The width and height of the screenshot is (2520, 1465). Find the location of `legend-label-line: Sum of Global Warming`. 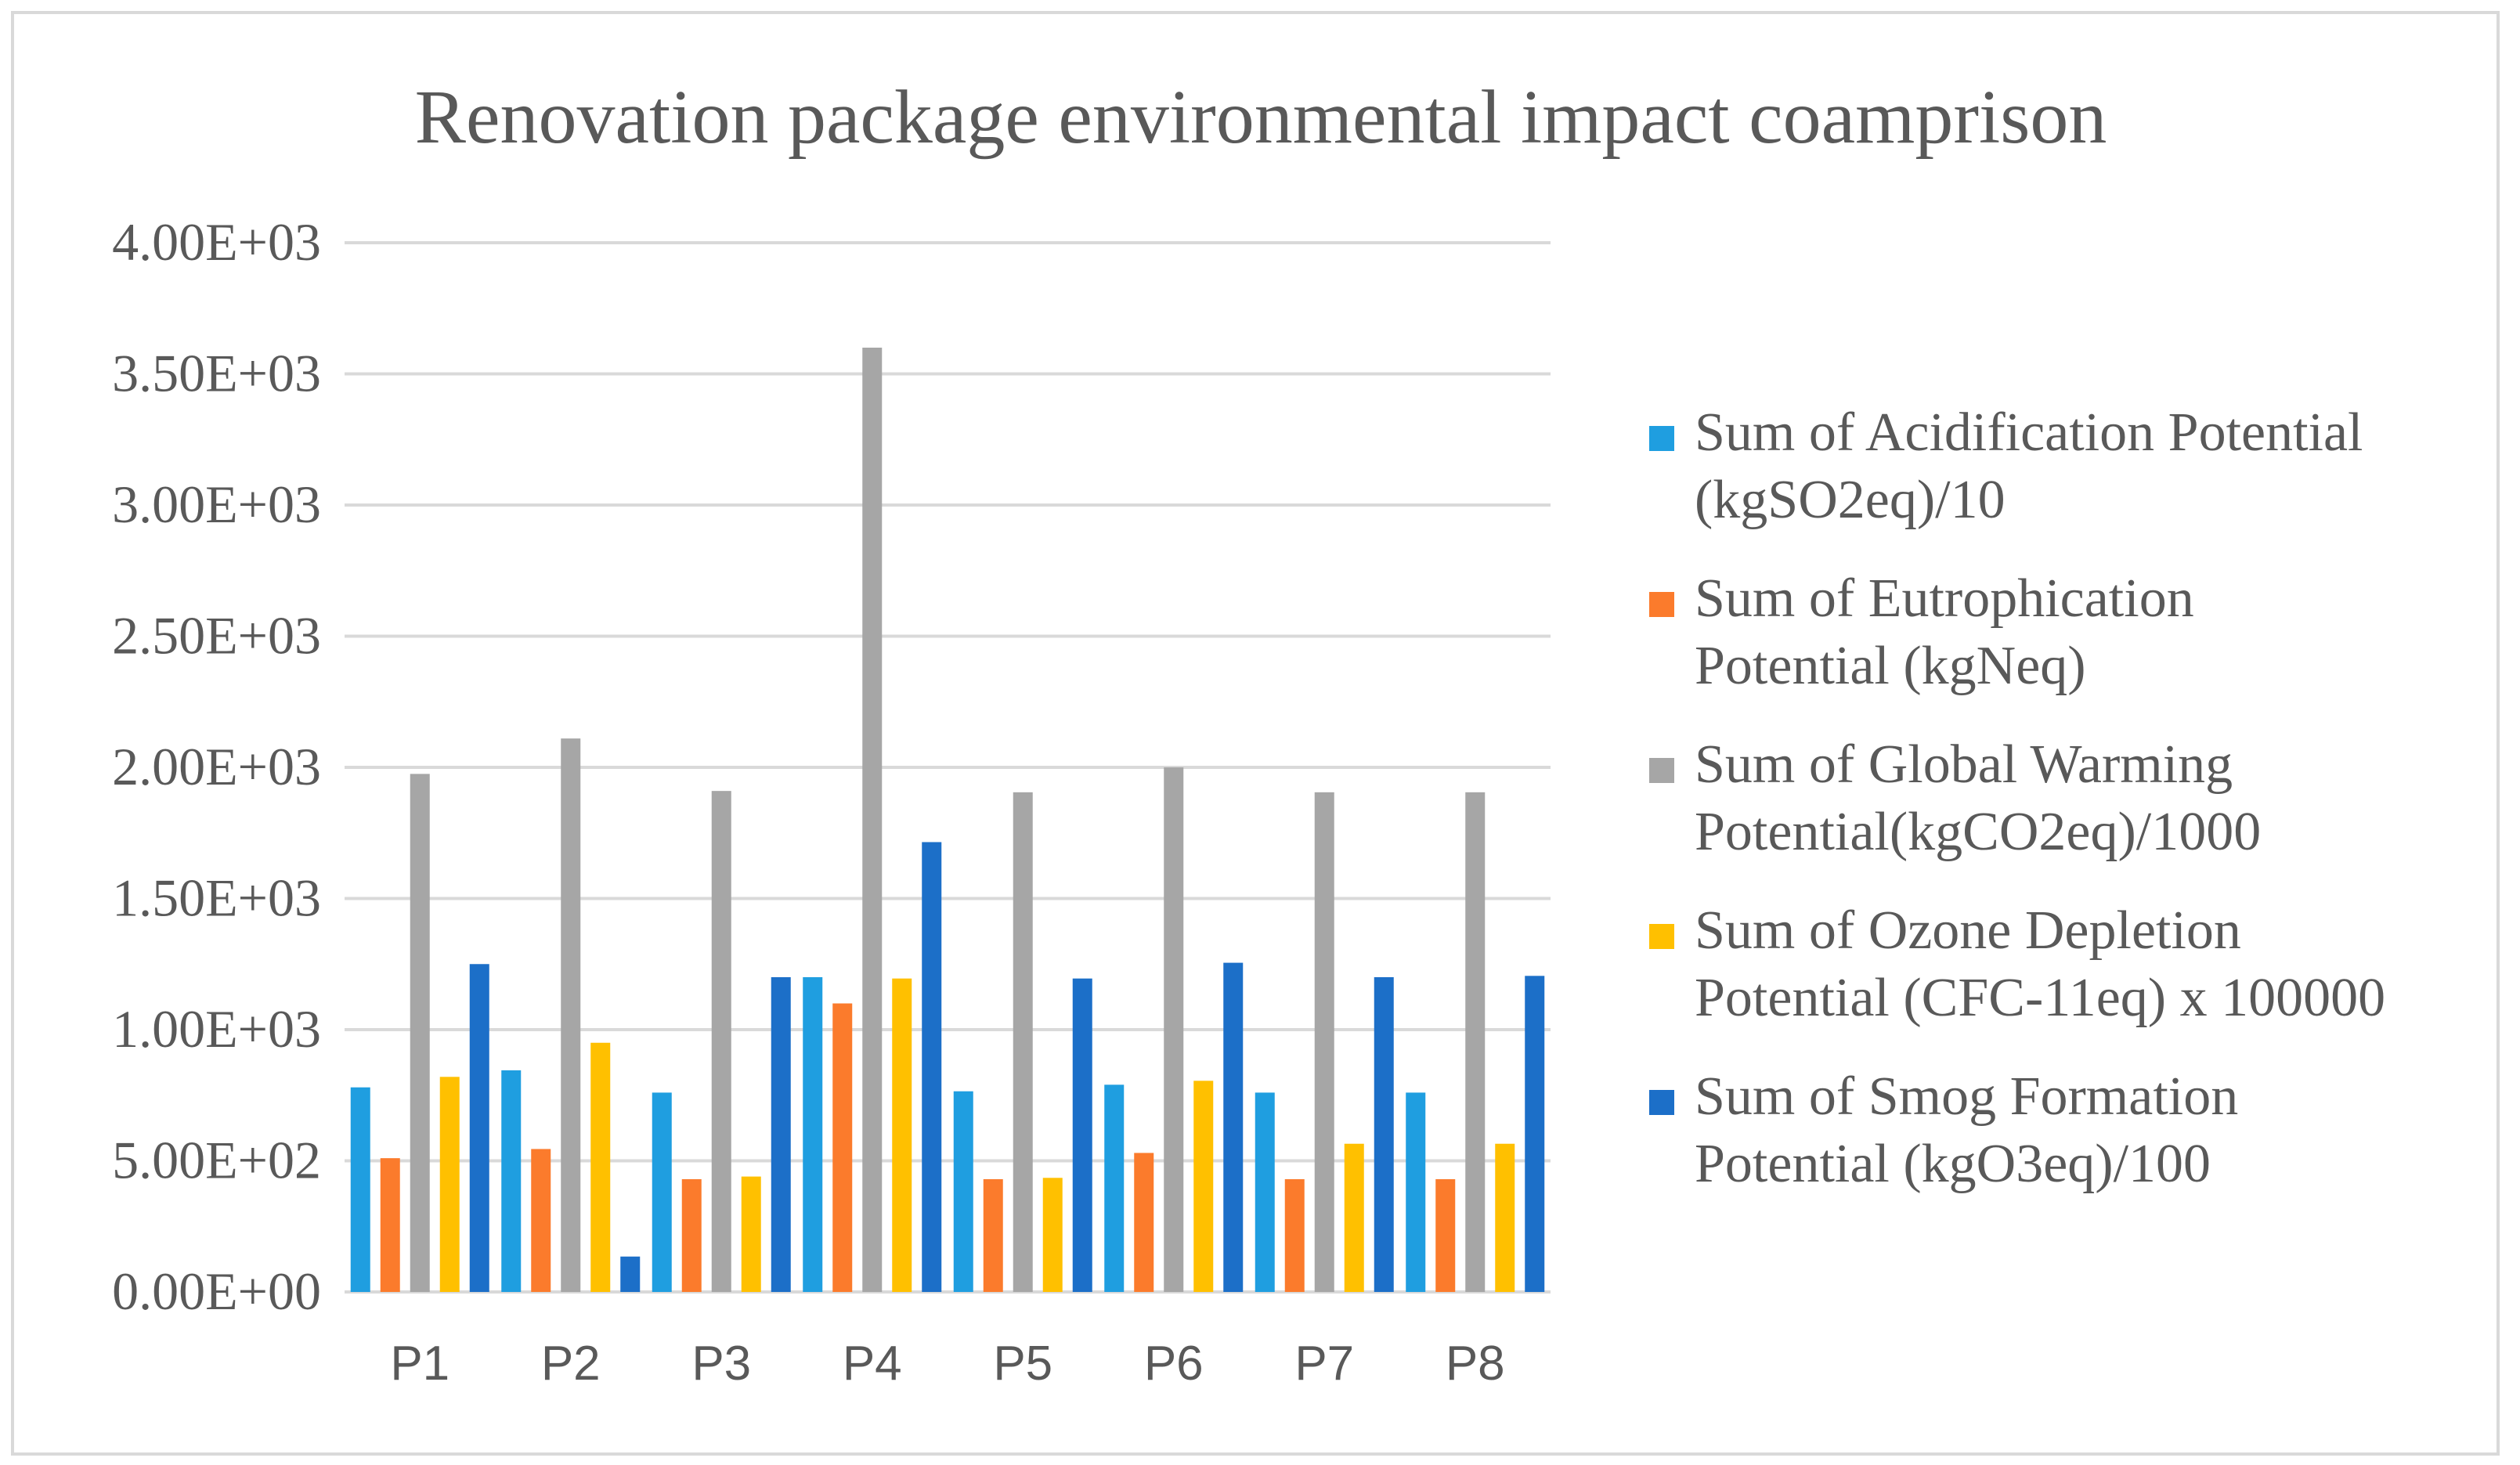

legend-label-line: Sum of Global Warming is located at coordinates (1964, 764).